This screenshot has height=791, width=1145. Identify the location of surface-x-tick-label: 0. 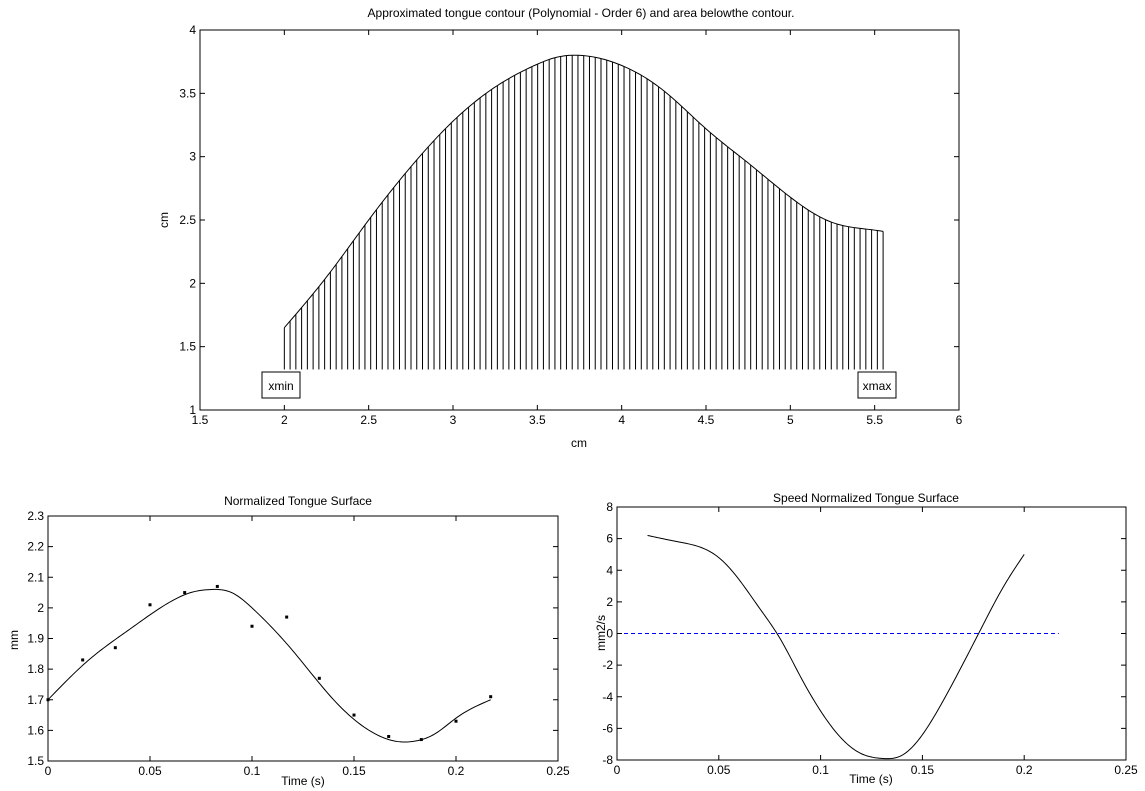
(48, 771).